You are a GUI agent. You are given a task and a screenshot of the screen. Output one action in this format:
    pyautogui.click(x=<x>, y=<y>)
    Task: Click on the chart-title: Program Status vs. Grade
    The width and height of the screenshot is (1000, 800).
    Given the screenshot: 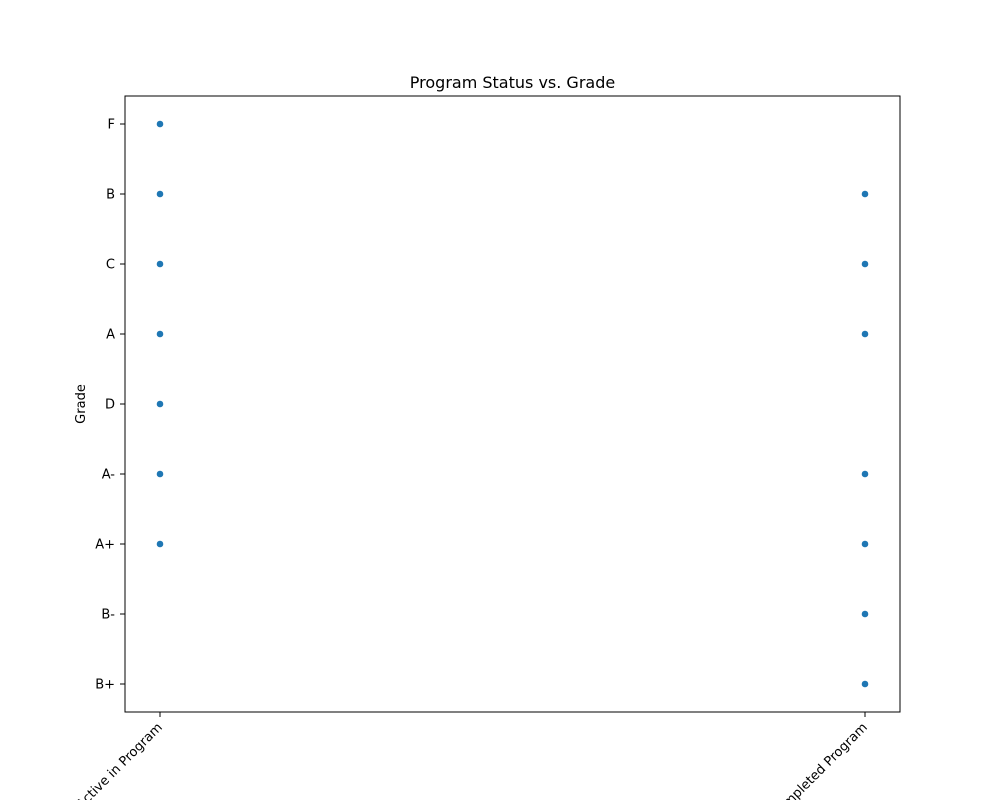 What is the action you would take?
    pyautogui.click(x=512, y=82)
    